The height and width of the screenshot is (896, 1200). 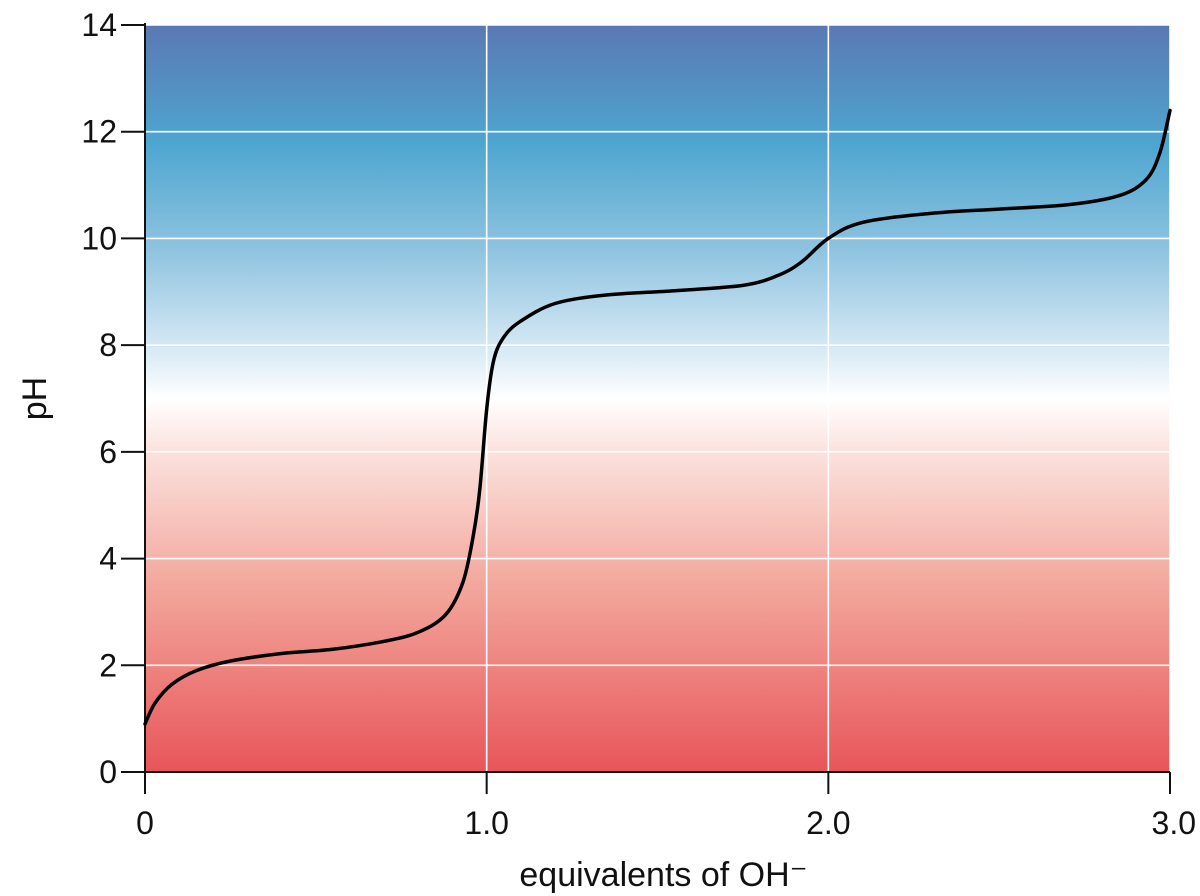 What do you see at coordinates (108, 665) in the screenshot?
I see `y-tick-label-2: 2` at bounding box center [108, 665].